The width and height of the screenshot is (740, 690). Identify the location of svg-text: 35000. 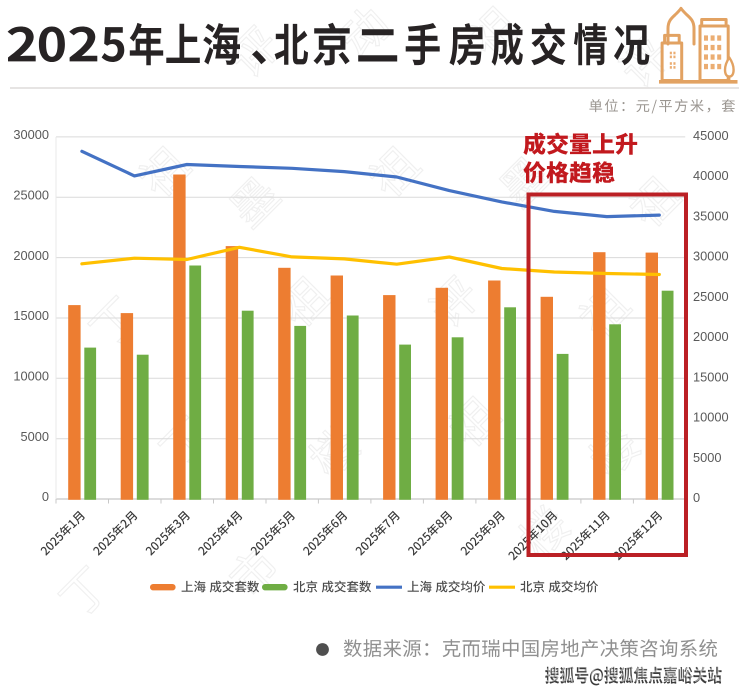
(711, 215).